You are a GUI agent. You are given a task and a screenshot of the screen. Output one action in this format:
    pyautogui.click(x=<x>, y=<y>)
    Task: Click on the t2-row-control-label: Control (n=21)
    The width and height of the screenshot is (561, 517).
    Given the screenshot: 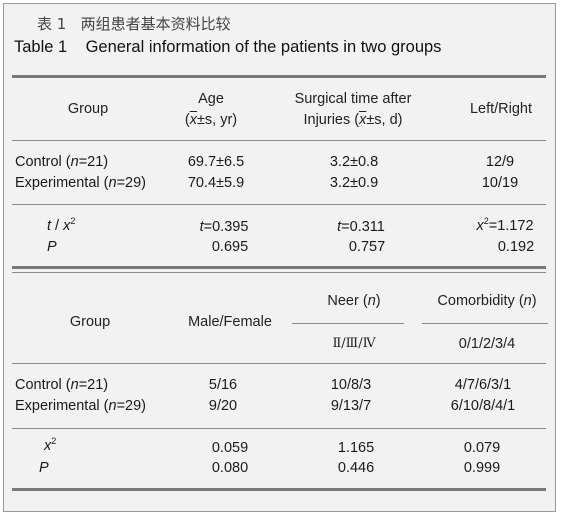 What is the action you would take?
    pyautogui.click(x=61, y=385)
    